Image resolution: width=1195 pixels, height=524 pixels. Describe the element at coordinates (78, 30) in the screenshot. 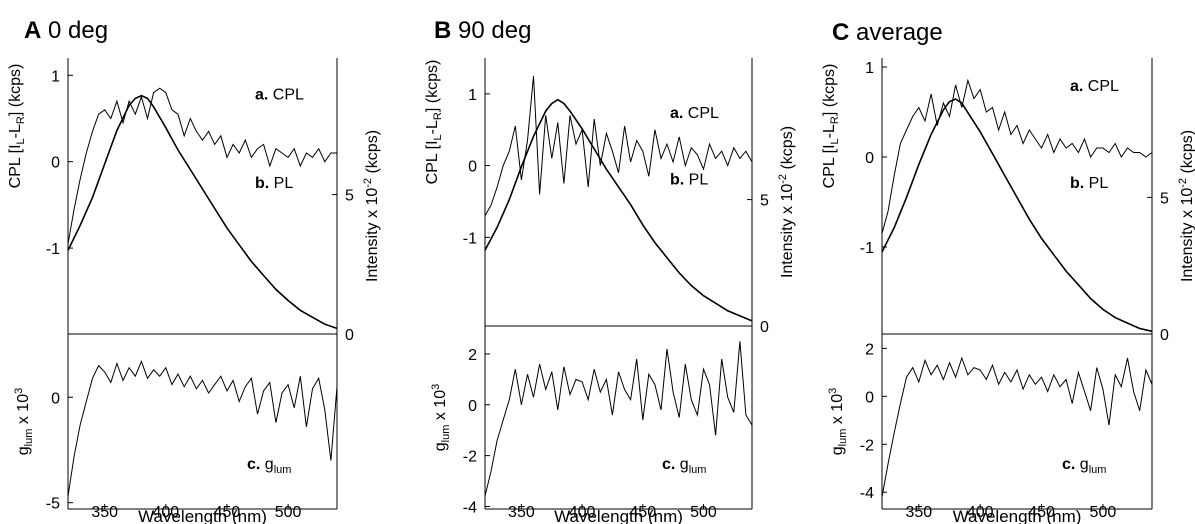

I see `panel-title-text: 0 deg` at that location.